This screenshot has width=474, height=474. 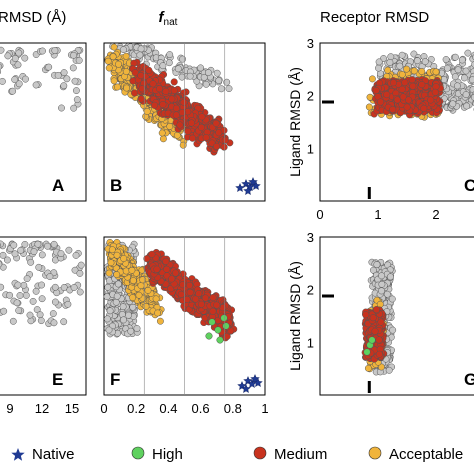 What do you see at coordinates (53, 454) in the screenshot?
I see `legend-label-native: Native` at bounding box center [53, 454].